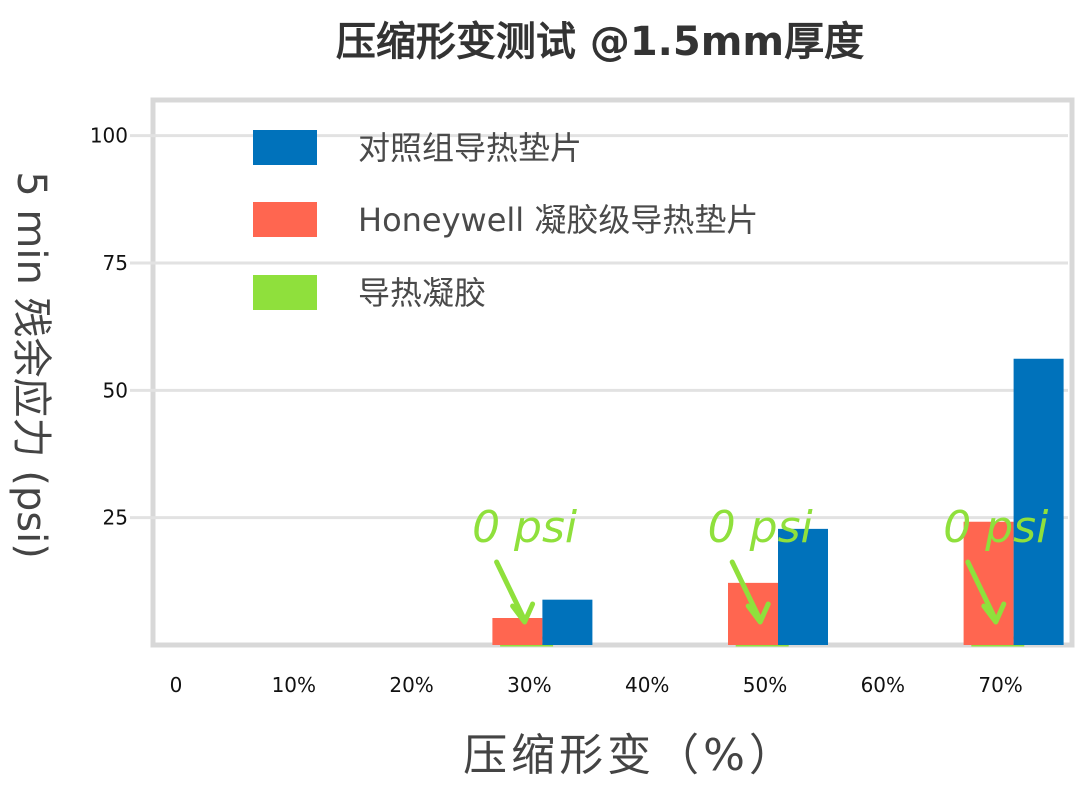 The image size is (1080, 802). What do you see at coordinates (1000, 685) in the screenshot?
I see `x-tick-label: 70%` at bounding box center [1000, 685].